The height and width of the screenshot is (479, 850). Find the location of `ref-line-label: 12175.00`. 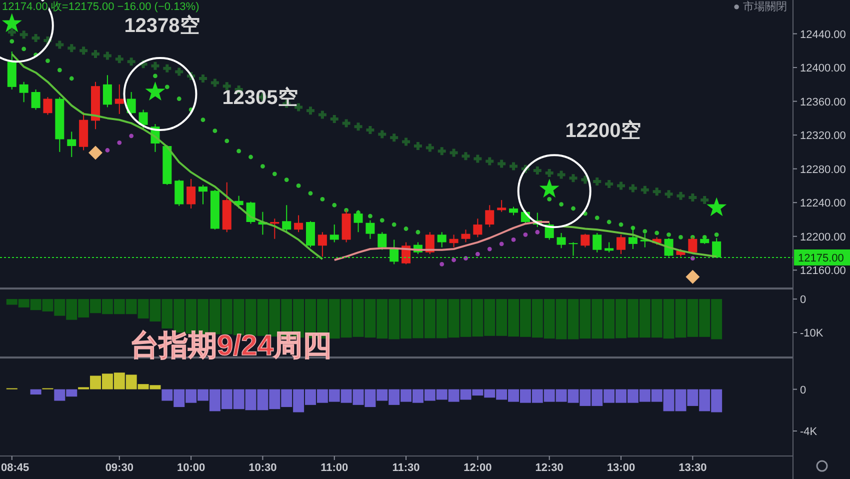

ref-line-label: 12175.00 is located at coordinates (821, 258).